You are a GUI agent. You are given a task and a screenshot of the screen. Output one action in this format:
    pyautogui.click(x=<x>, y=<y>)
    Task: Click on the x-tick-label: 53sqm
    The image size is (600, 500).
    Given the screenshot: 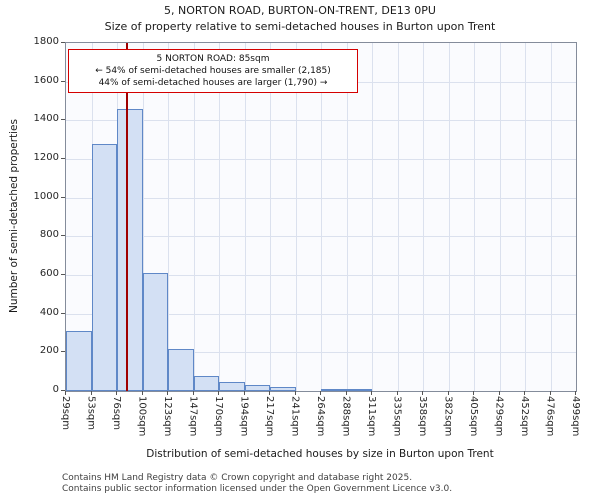 What is the action you would take?
    pyautogui.click(x=91, y=413)
    